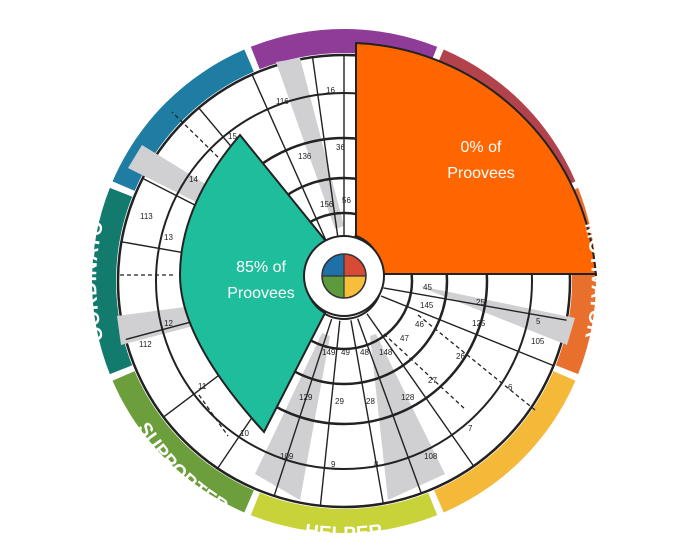  What do you see at coordinates (327, 204) in the screenshot?
I see `cell-number: 156` at bounding box center [327, 204].